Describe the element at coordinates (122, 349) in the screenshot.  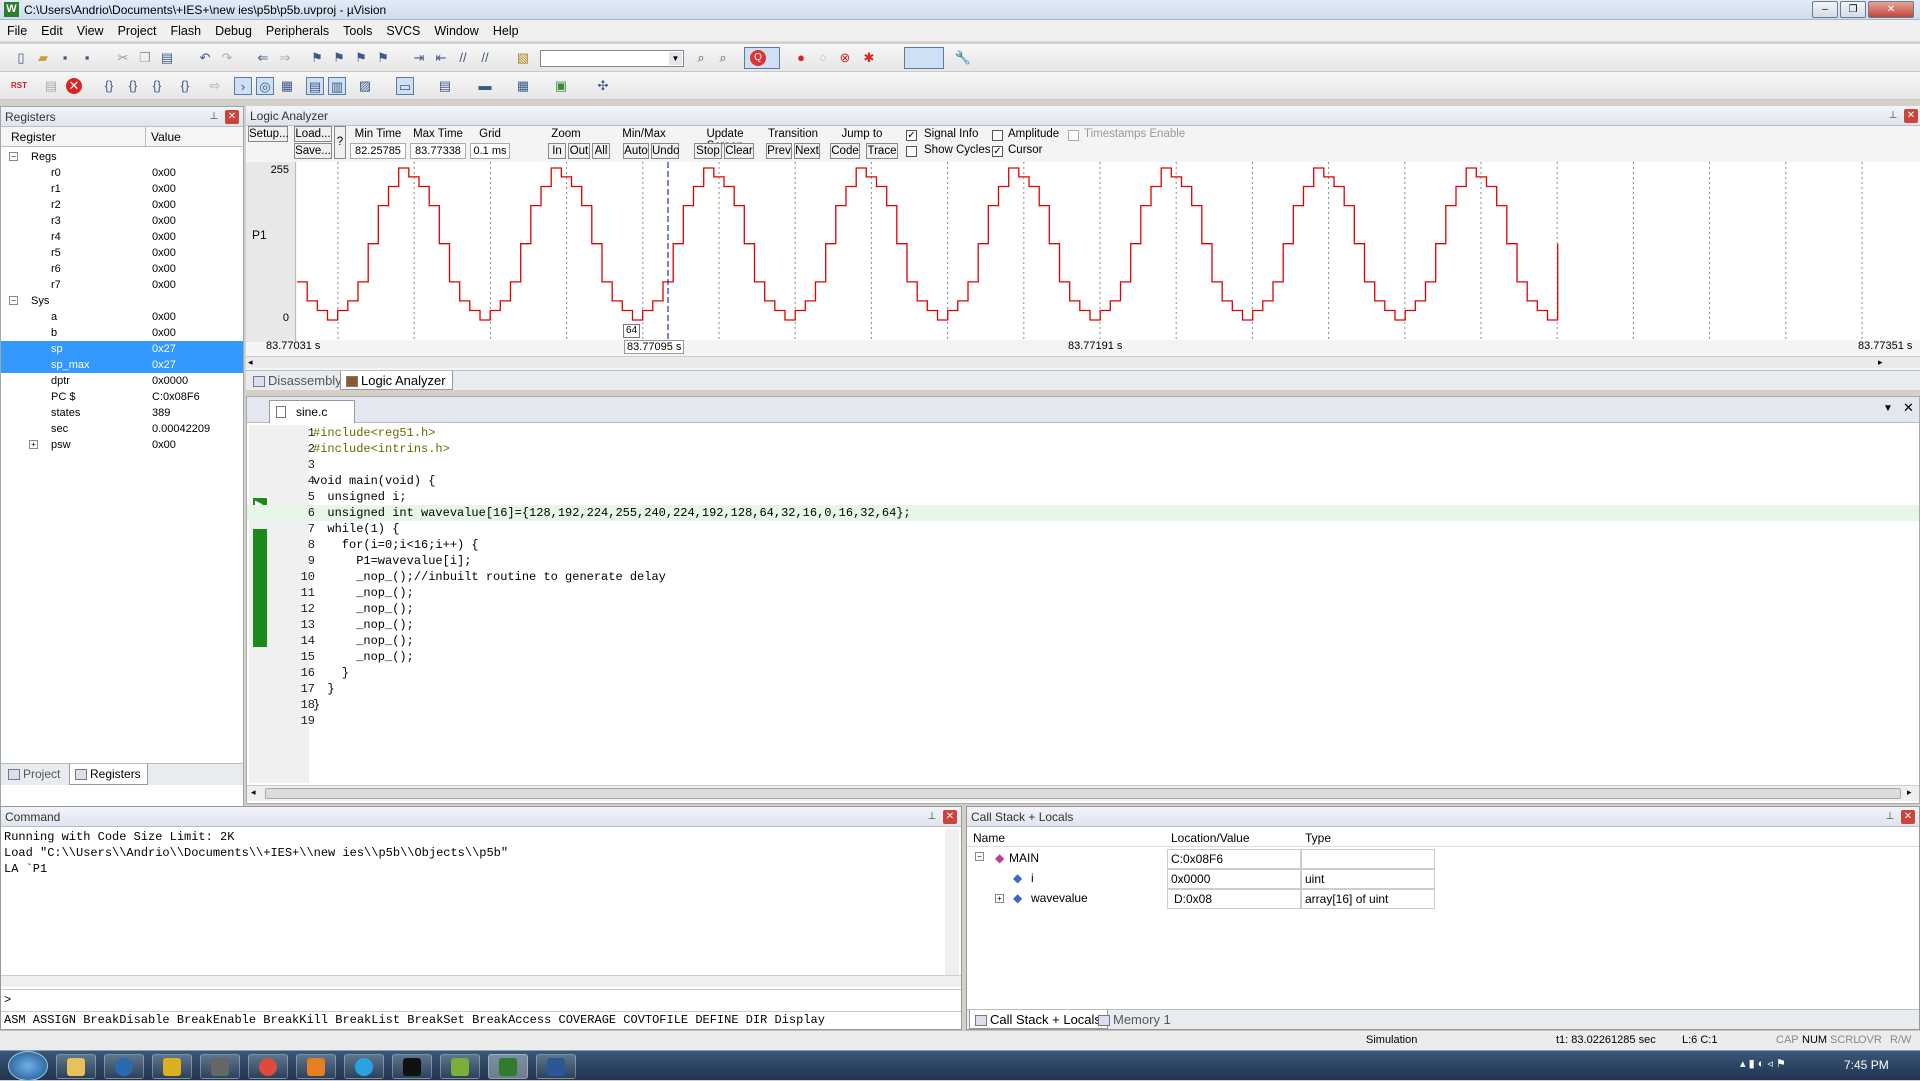
I see `register-row: sp 0x27` at that location.